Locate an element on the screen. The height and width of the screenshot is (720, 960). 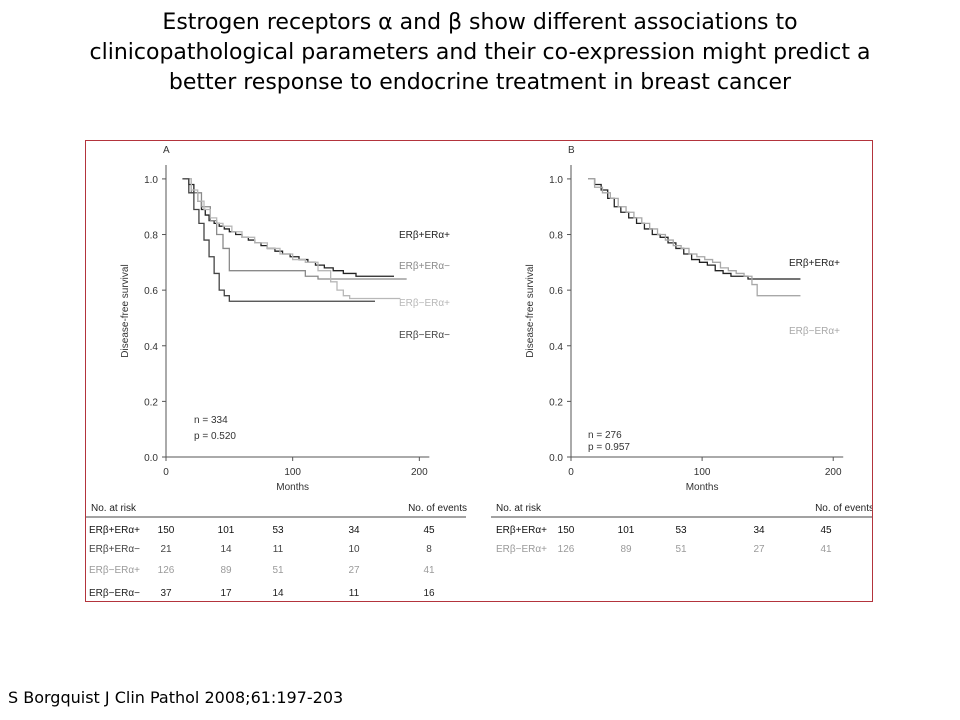
panel-b-stats-0: n = 276 is located at coordinates (605, 435).